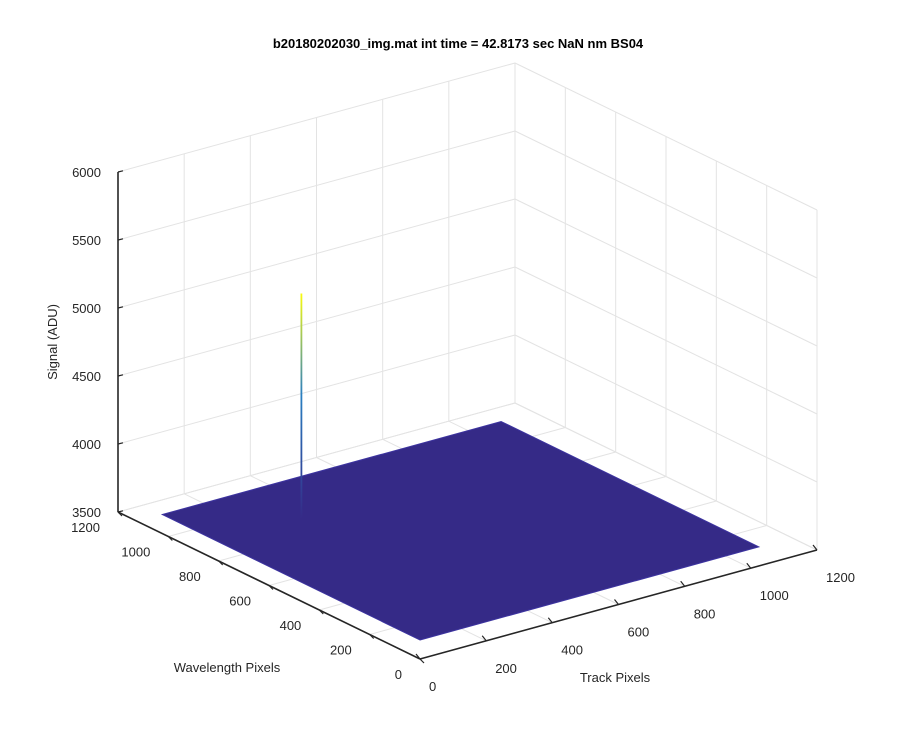  Describe the element at coordinates (86, 240) in the screenshot. I see `z-tick-label: 5500` at that location.